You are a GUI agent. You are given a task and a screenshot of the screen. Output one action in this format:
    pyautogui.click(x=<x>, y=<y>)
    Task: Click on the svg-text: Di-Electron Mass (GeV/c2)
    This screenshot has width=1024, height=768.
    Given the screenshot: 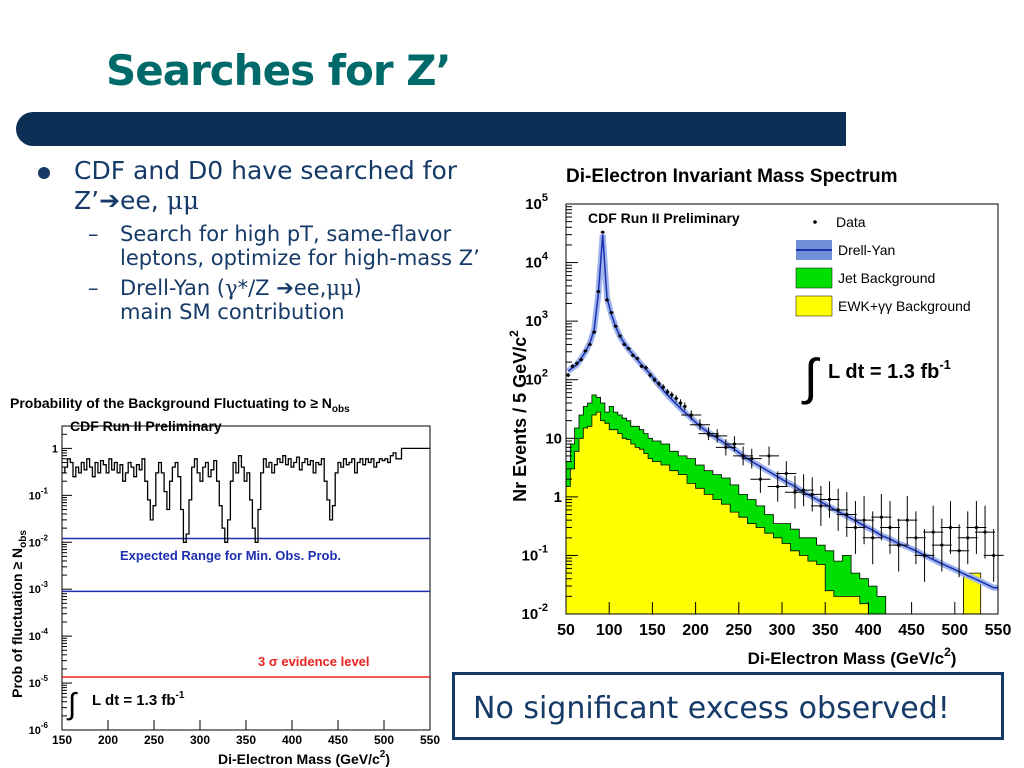 What is the action you would take?
    pyautogui.click(x=852, y=656)
    